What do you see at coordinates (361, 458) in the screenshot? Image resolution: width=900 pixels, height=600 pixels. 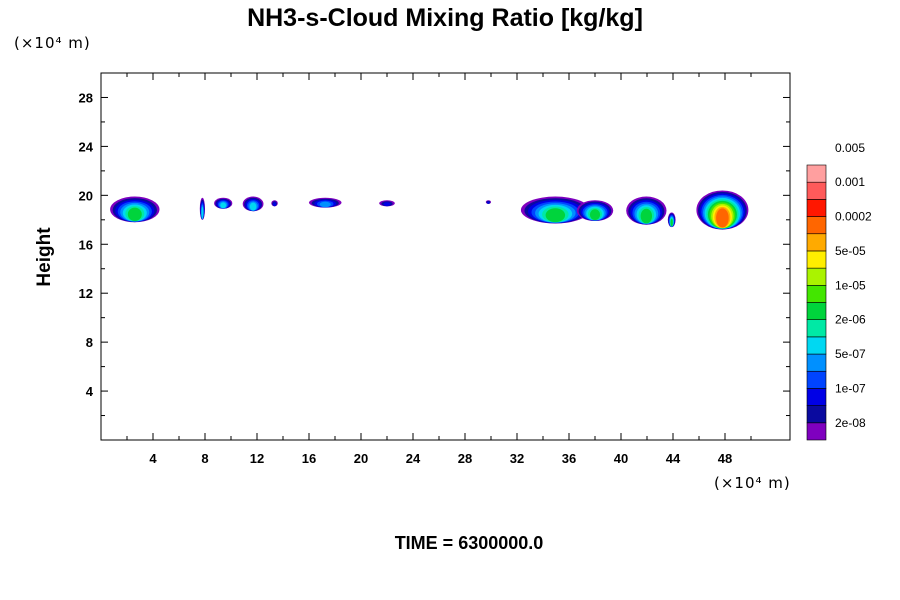 I see `x-tick-label: 20` at bounding box center [361, 458].